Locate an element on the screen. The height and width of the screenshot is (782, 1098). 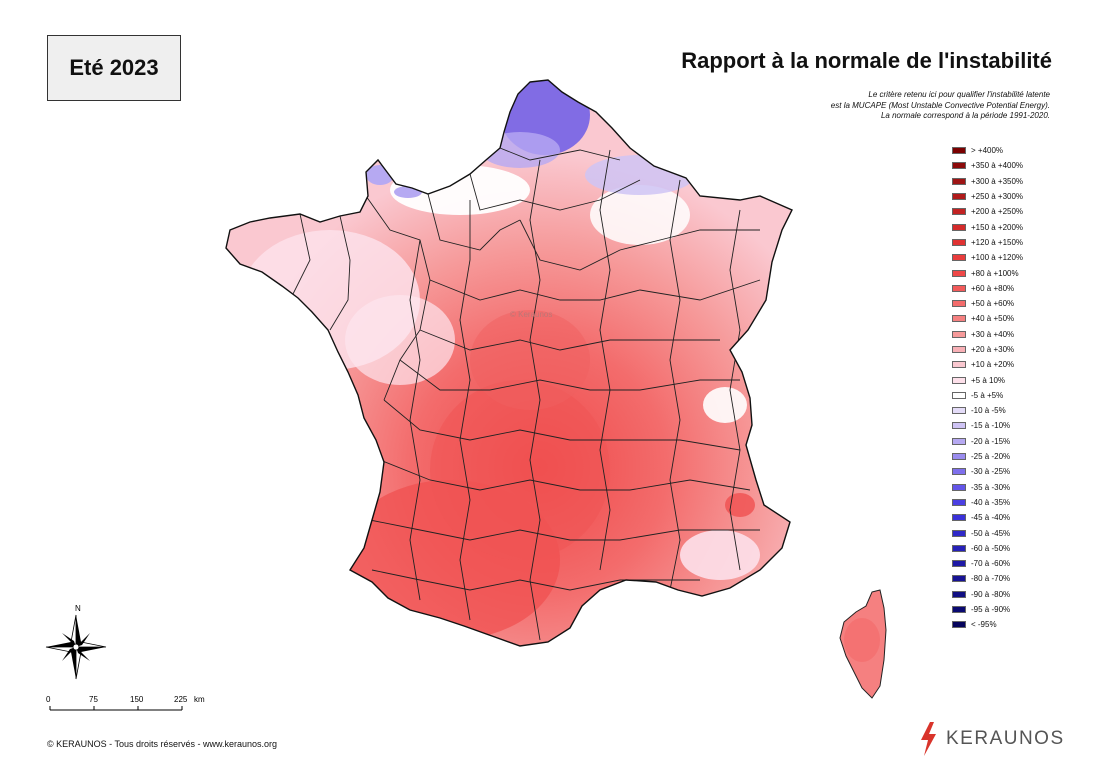
legend-label: +300 à +350% is located at coordinates (997, 181).